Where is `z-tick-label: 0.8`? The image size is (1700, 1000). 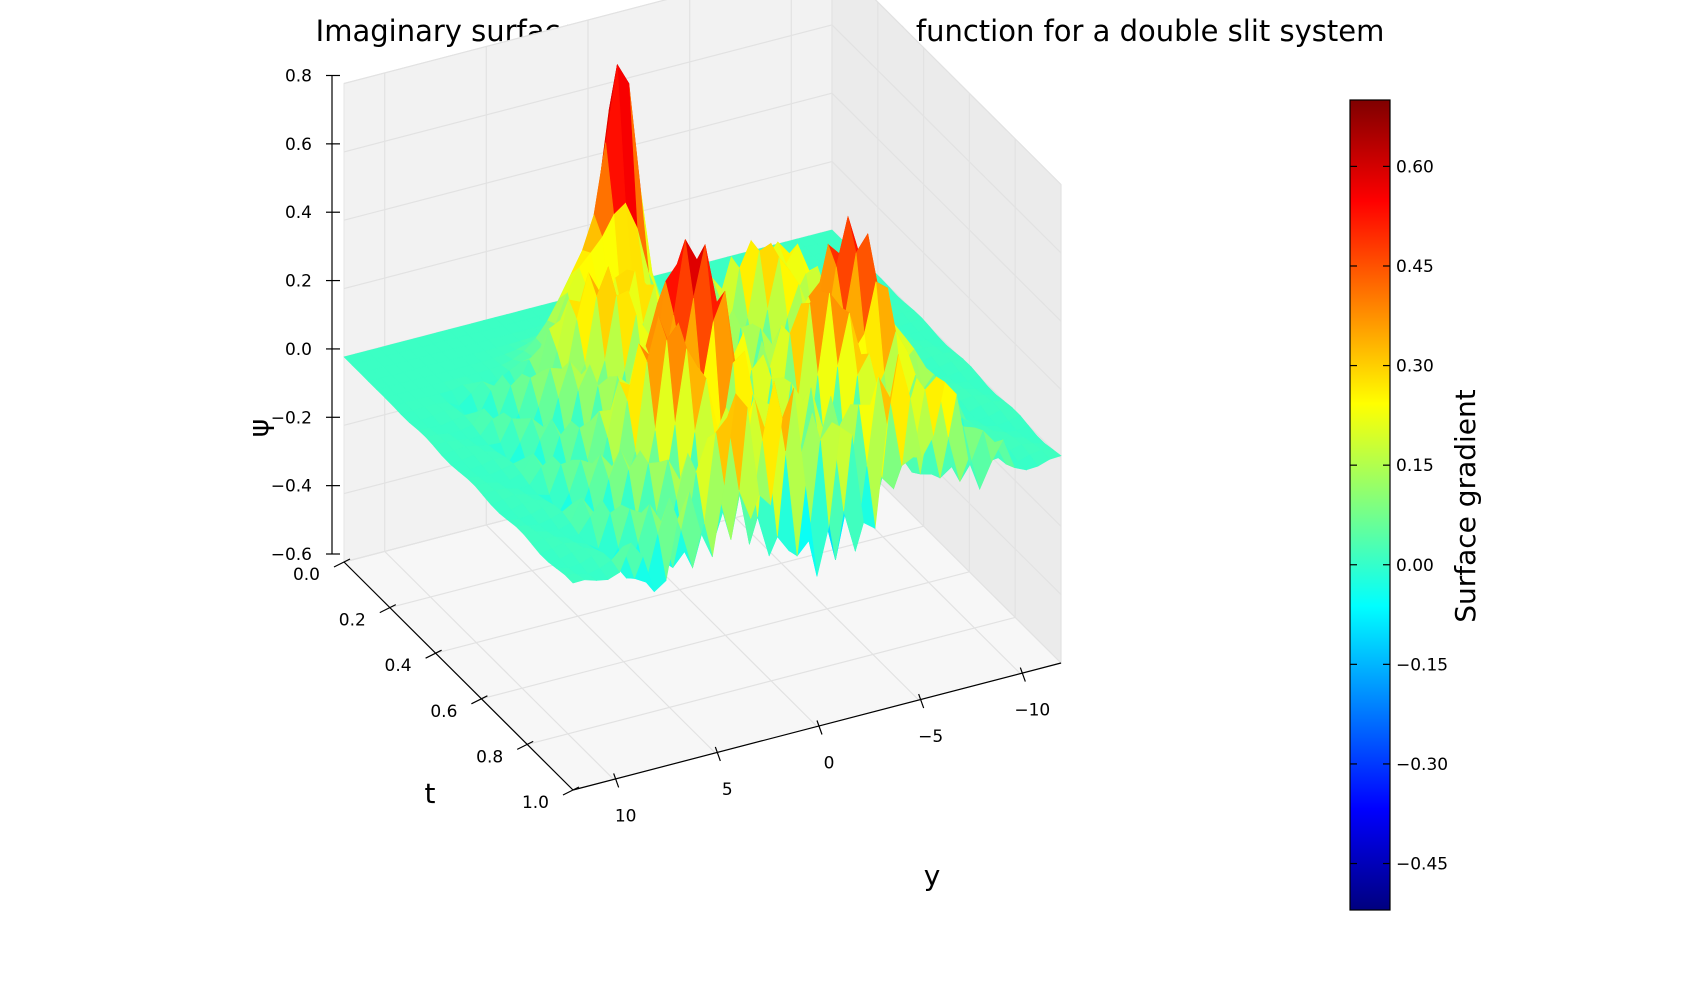 z-tick-label: 0.8 is located at coordinates (298, 77).